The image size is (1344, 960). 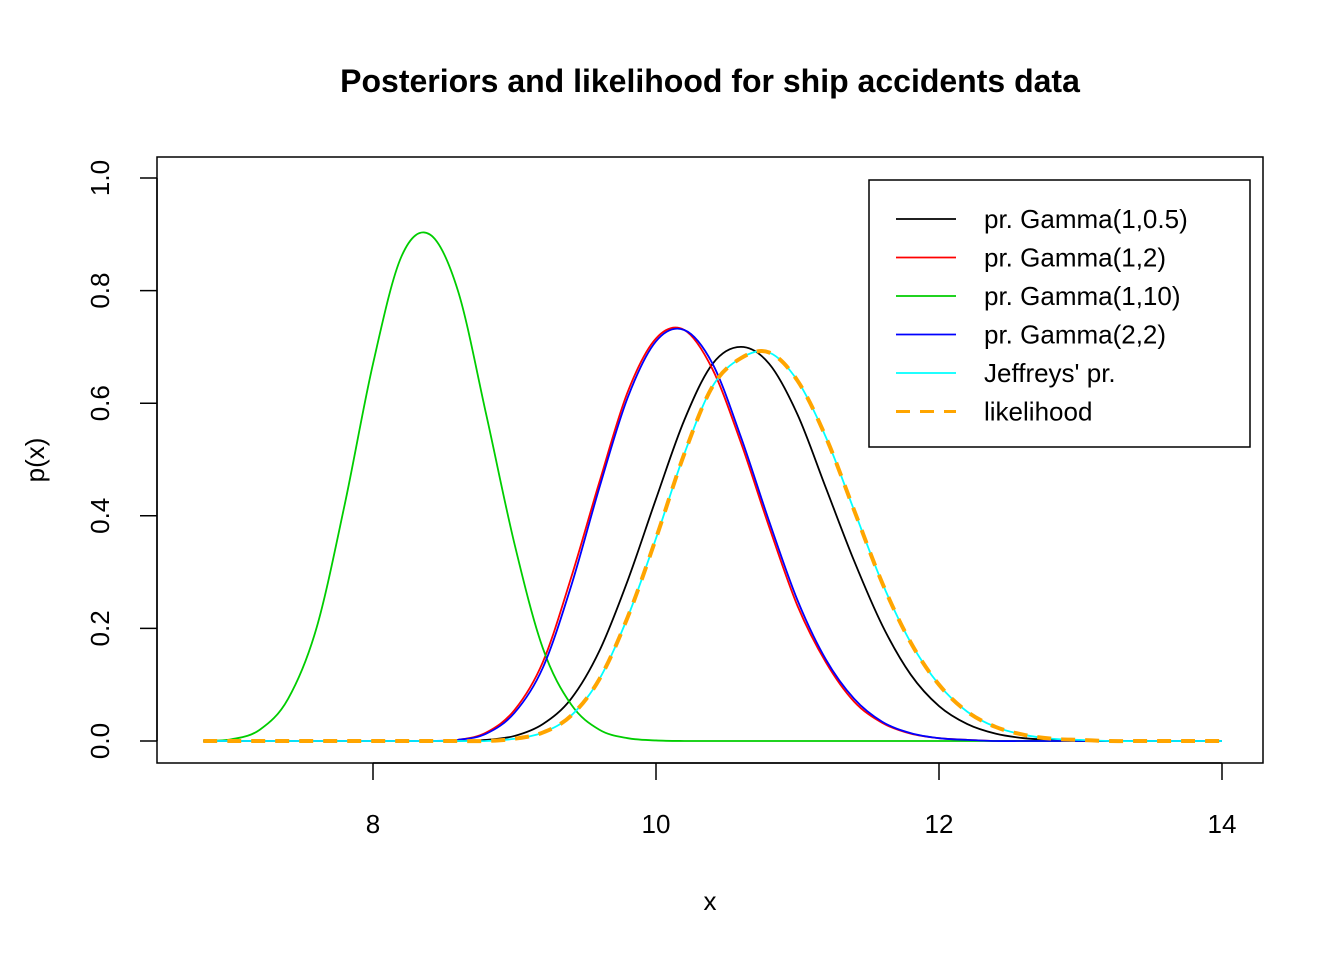 I want to click on y-tick-label: 0.6, so click(x=100, y=403).